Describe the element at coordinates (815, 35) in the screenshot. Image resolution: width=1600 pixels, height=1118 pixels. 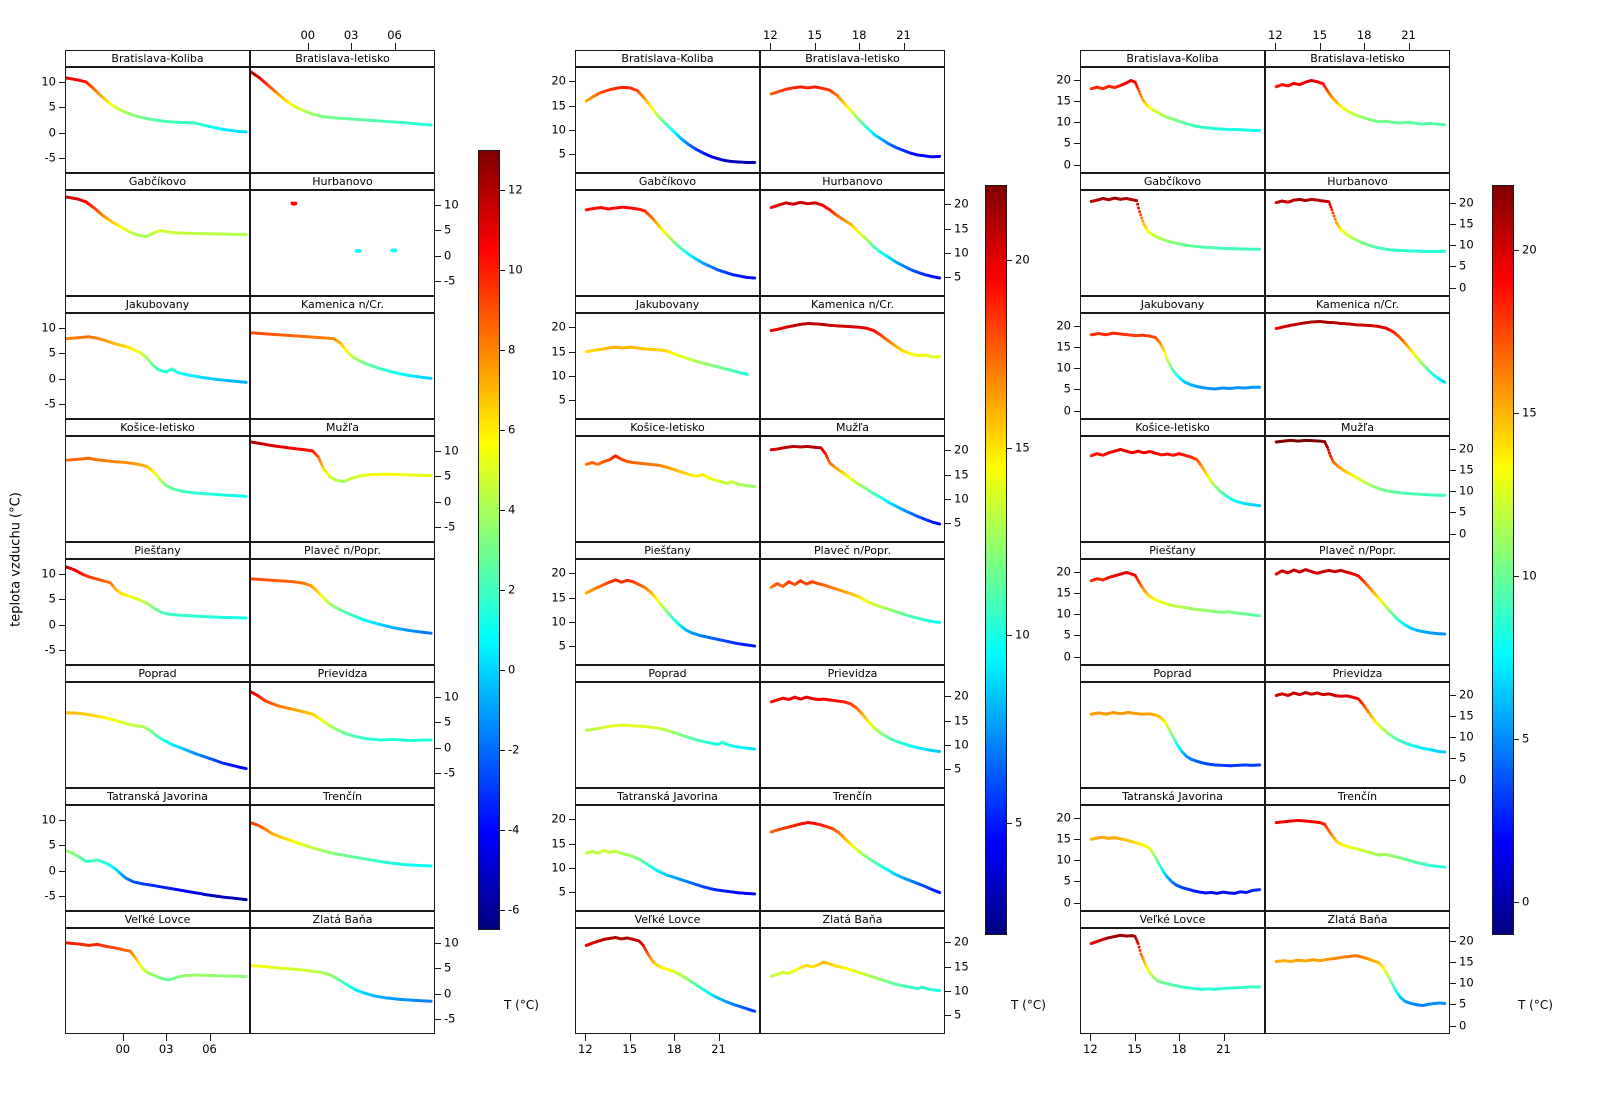
I see `x-axis-tick-label: 15` at that location.